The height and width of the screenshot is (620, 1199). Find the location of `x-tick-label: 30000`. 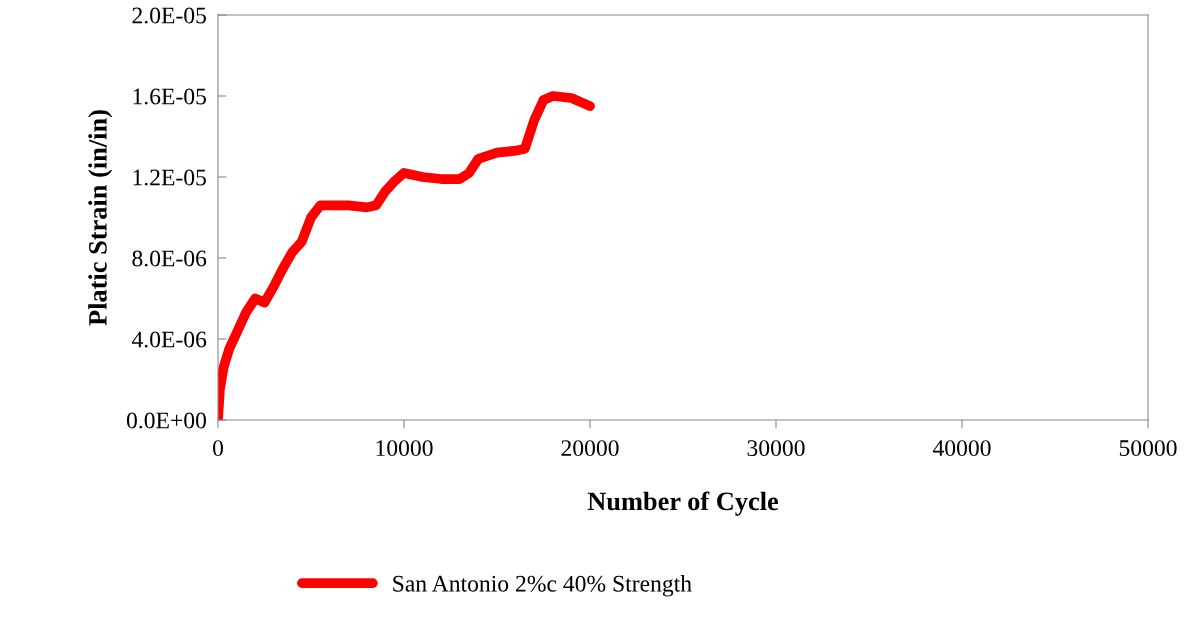

x-tick-label: 30000 is located at coordinates (776, 448).